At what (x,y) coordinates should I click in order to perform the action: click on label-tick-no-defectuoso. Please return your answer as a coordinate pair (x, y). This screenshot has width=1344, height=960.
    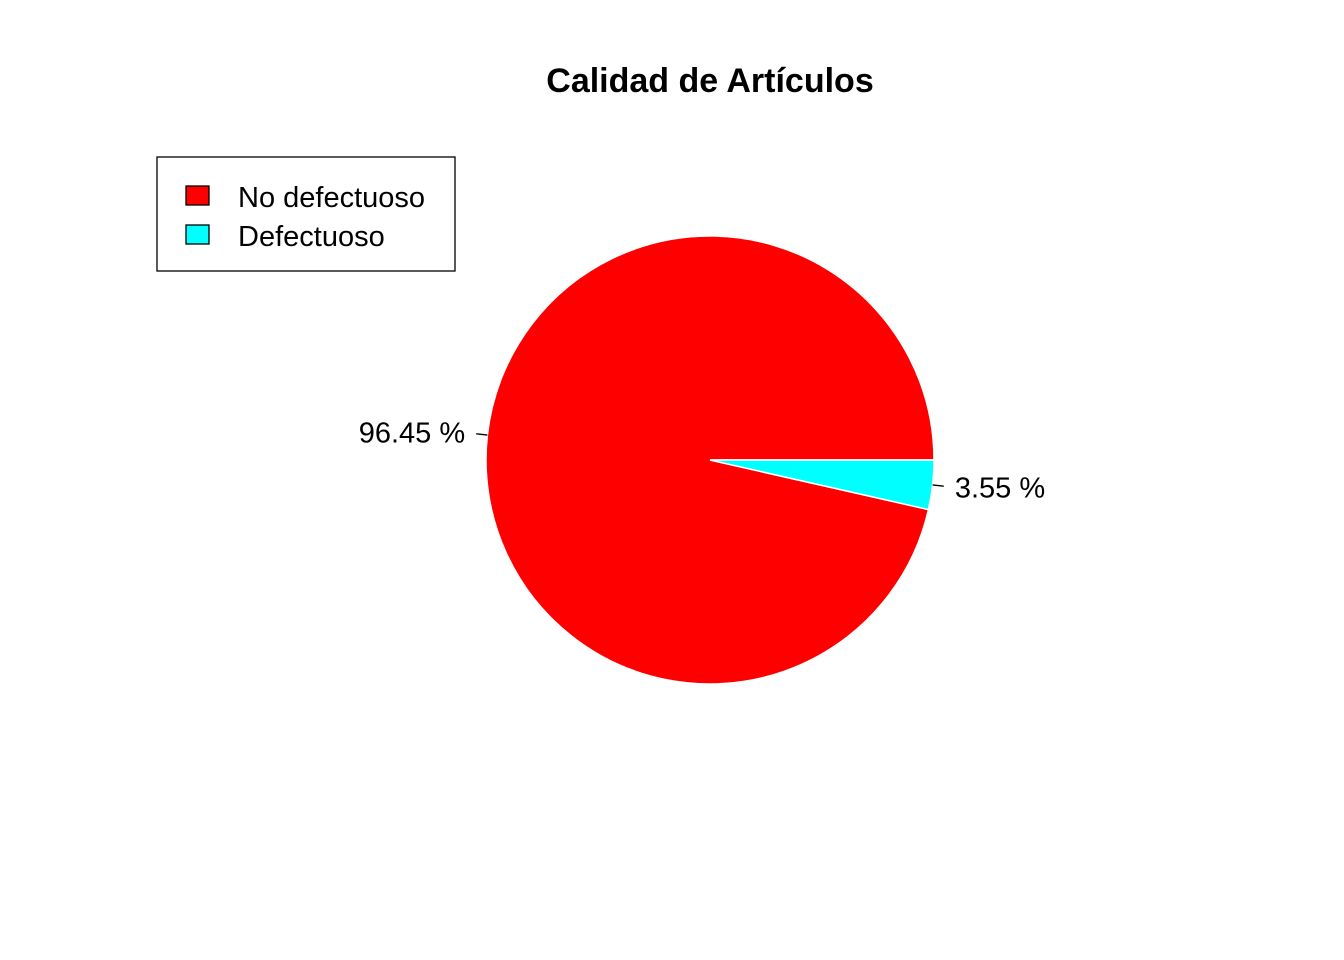
    Looking at the image, I should click on (482, 434).